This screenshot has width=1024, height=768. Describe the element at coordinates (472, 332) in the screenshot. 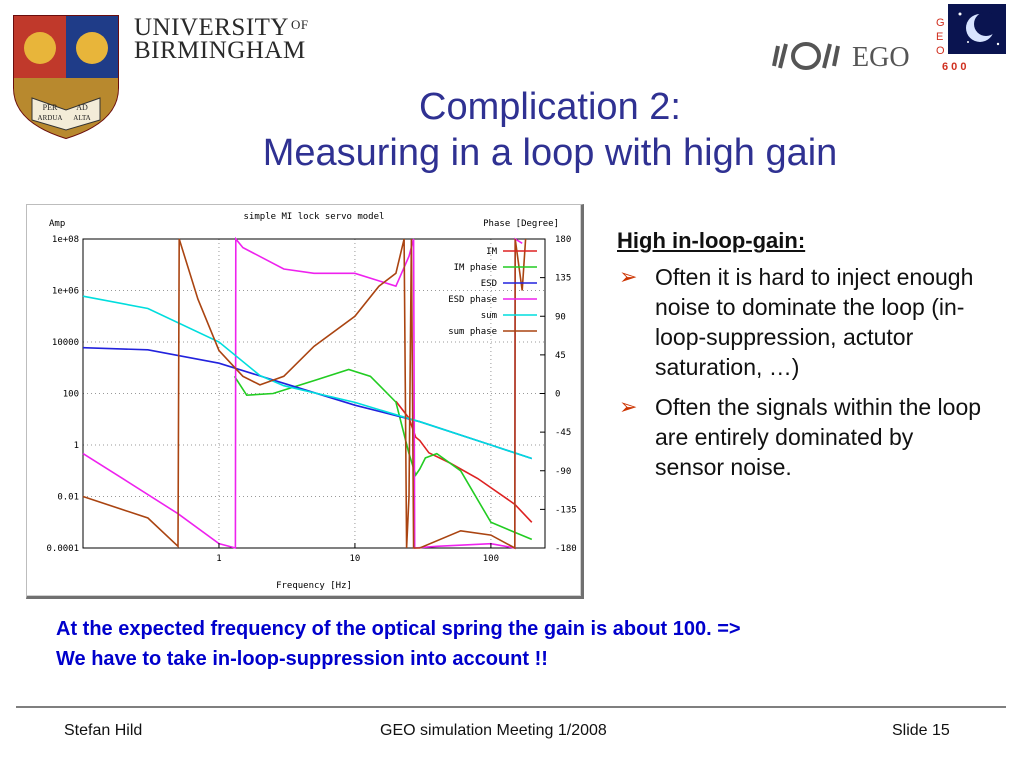

I see `legend-label: sum phase` at that location.